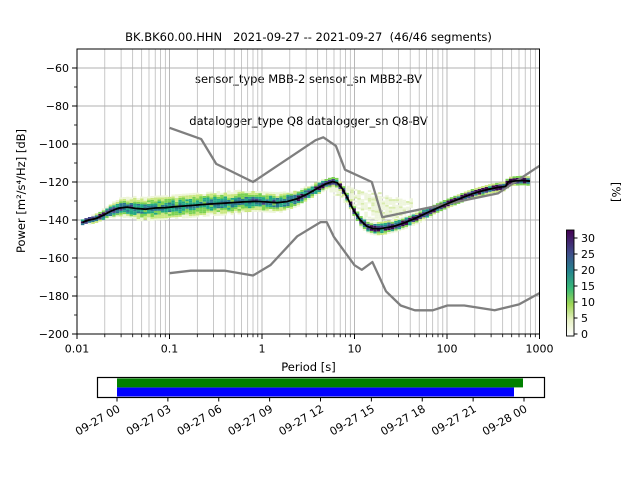  Describe the element at coordinates (54, 296) in the screenshot. I see `y-tick-label: −180` at that location.